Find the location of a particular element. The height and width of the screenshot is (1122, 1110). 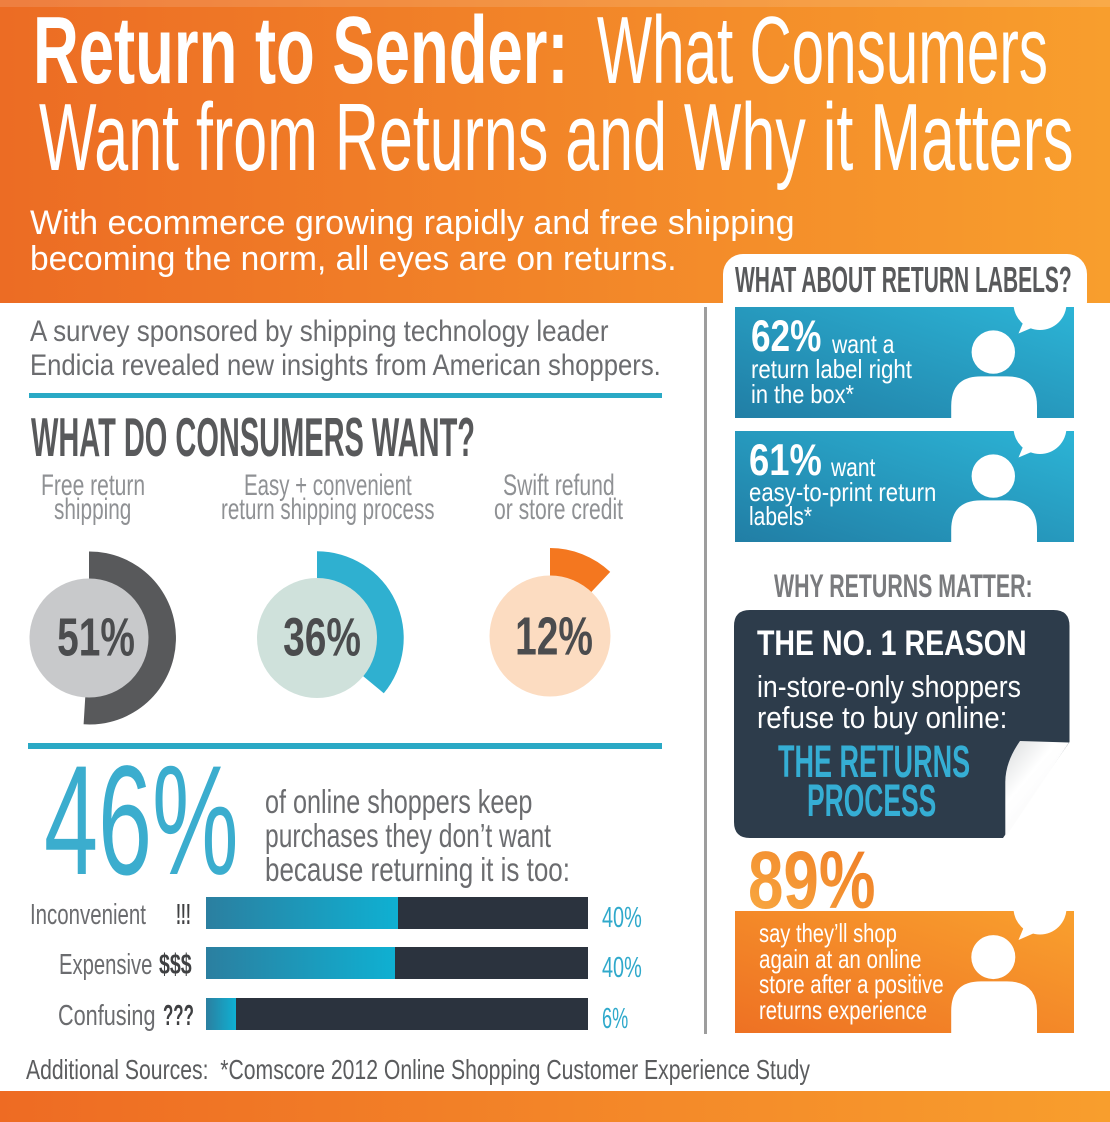

svg-text: 51% is located at coordinates (96, 636).